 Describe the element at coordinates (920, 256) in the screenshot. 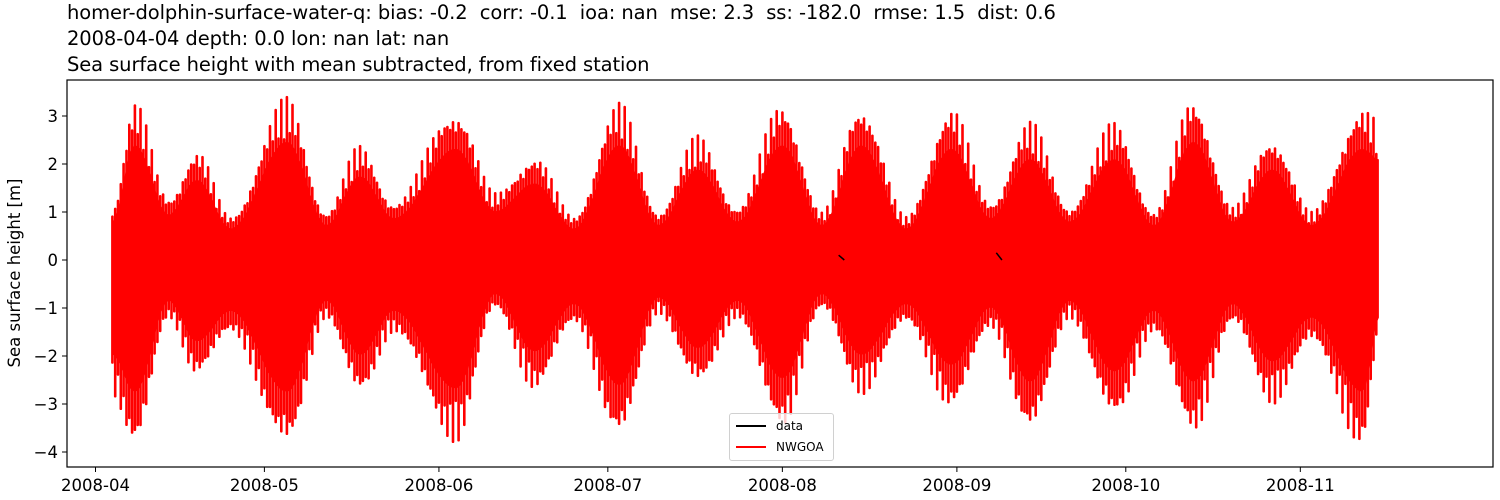

I see `data-series` at that location.